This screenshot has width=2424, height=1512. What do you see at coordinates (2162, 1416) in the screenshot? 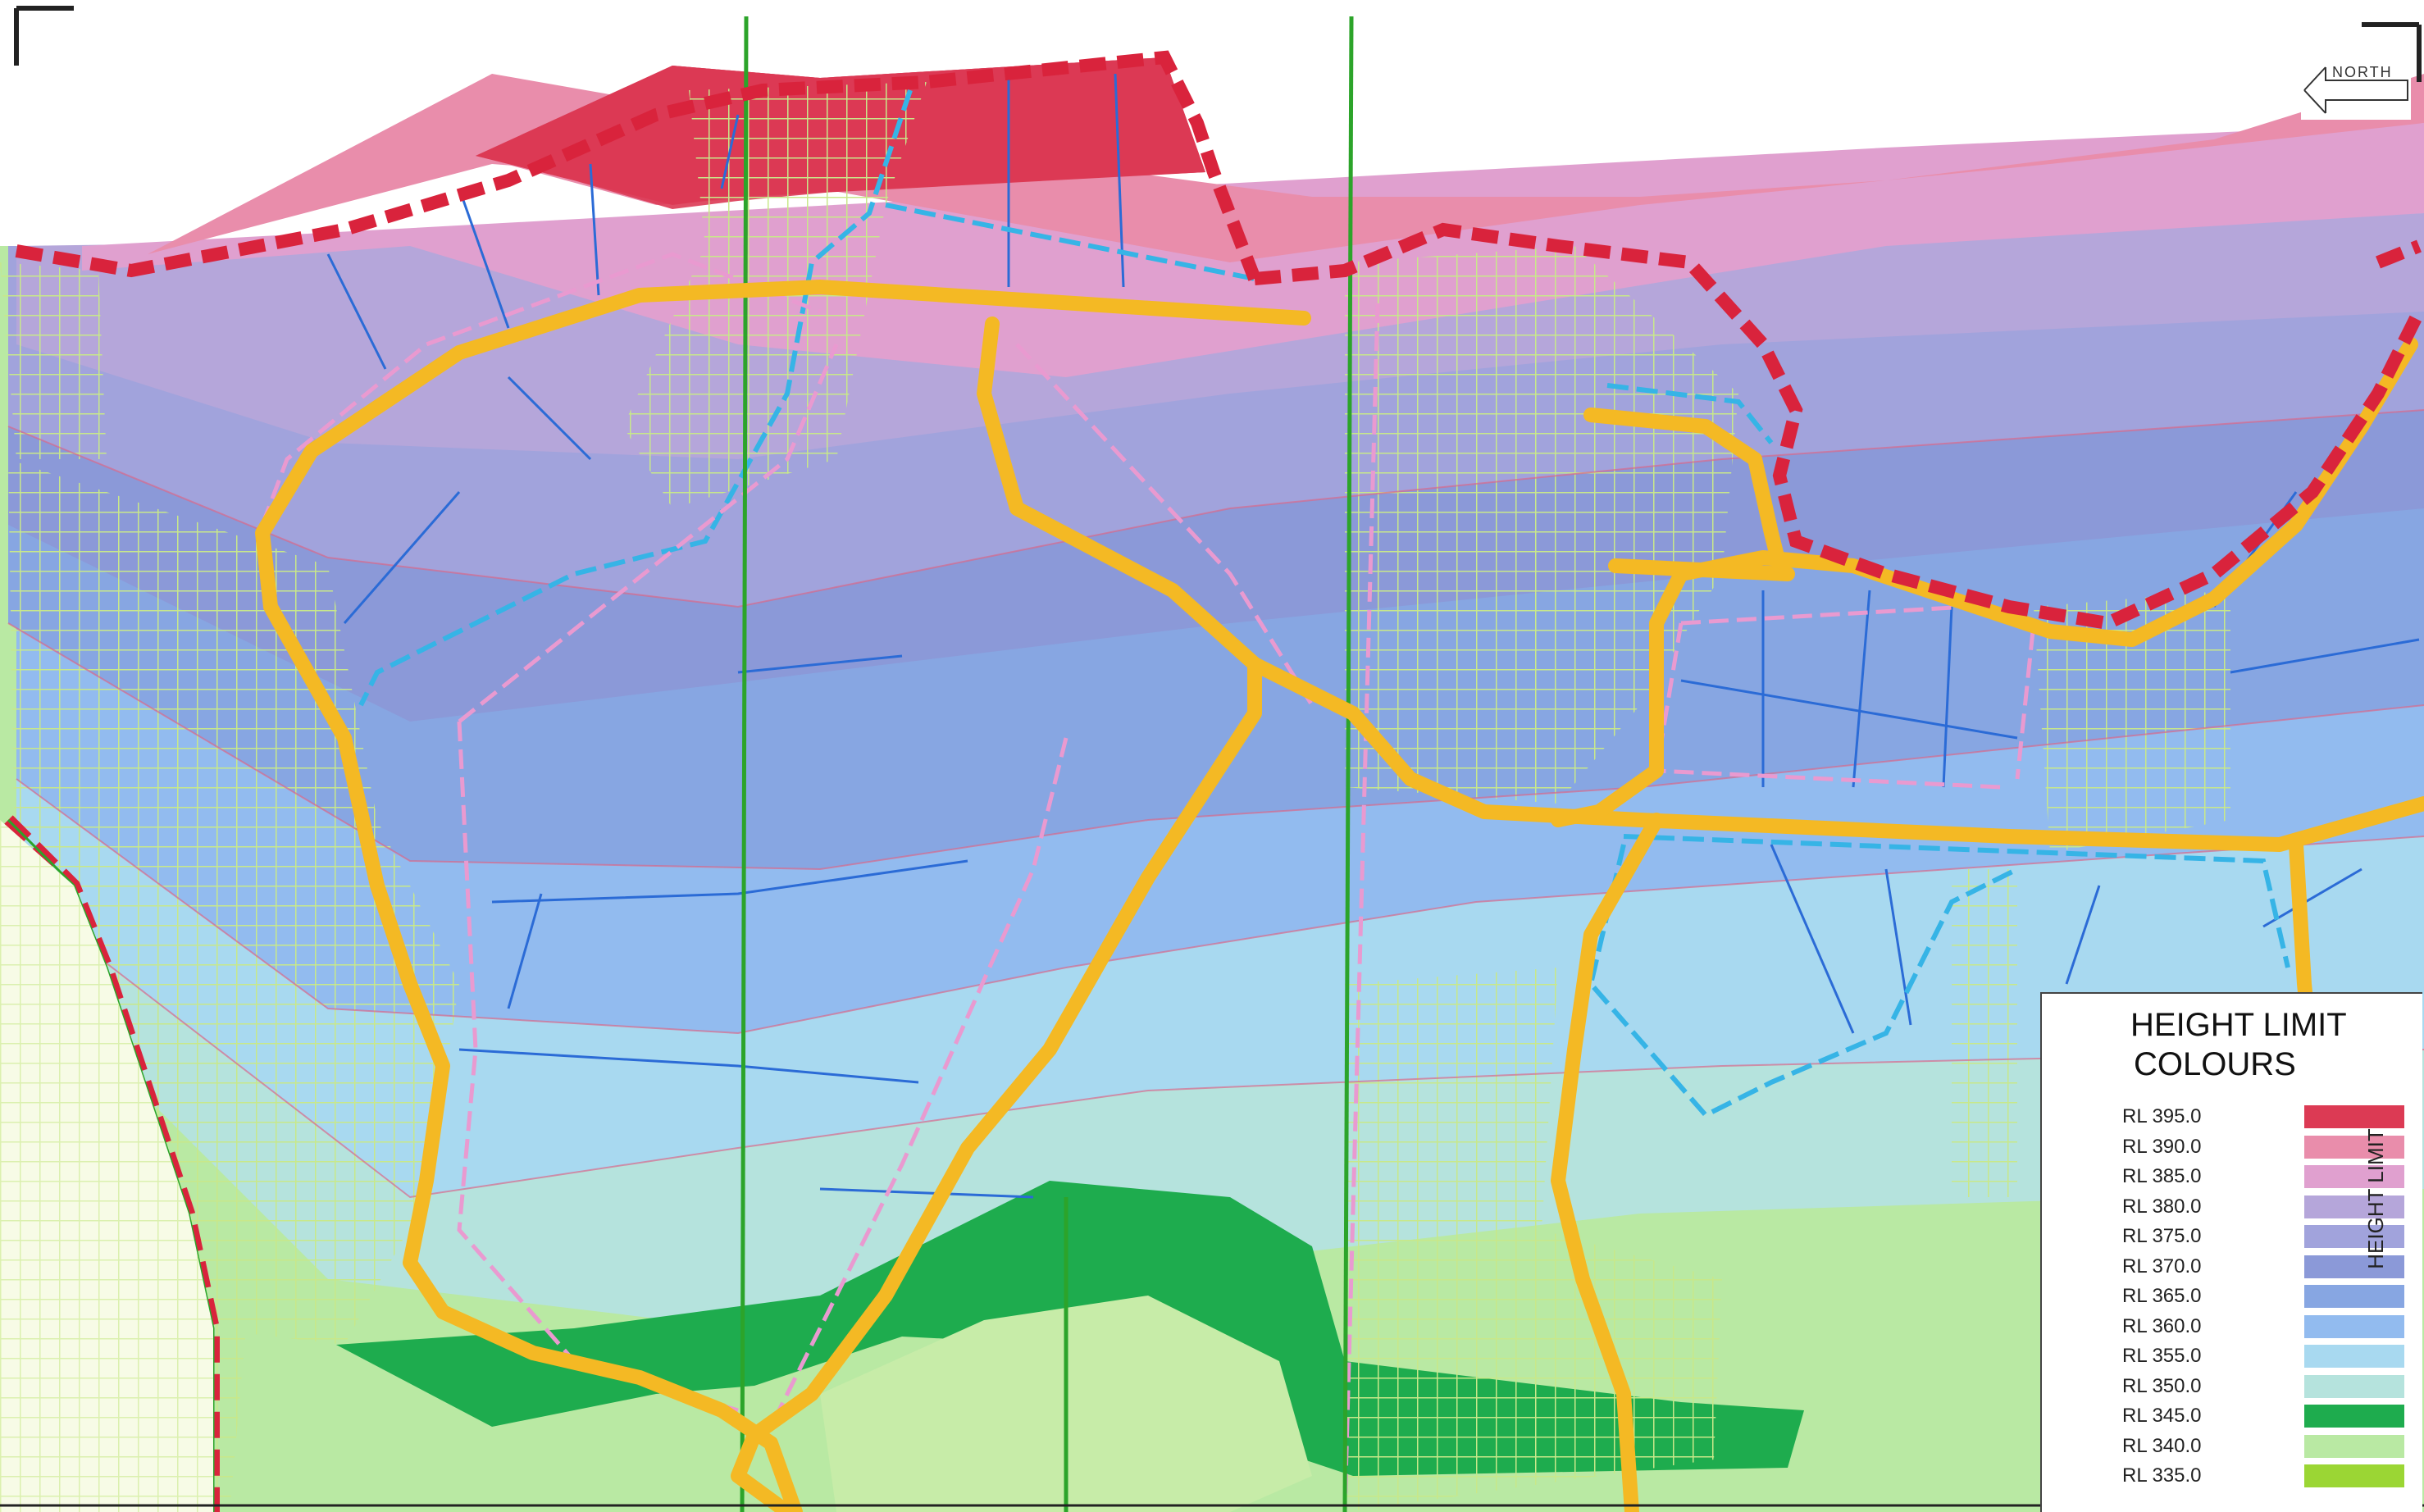
I see `legend-entry-label: RL 345.0` at bounding box center [2162, 1416].